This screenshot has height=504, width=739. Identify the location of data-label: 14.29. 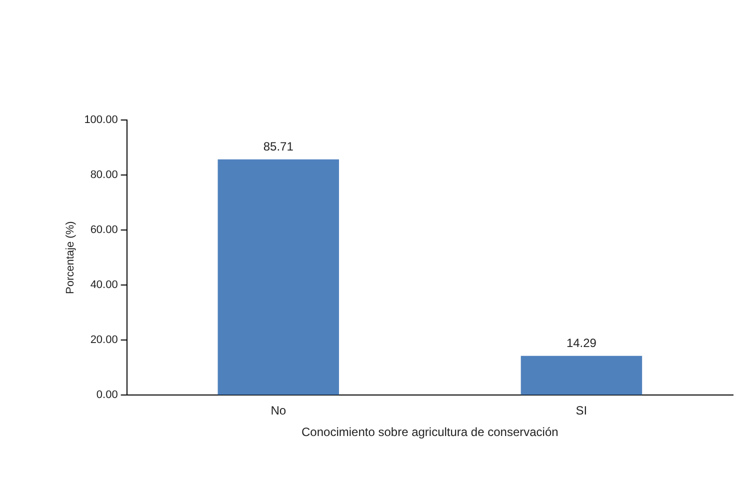
(581, 343).